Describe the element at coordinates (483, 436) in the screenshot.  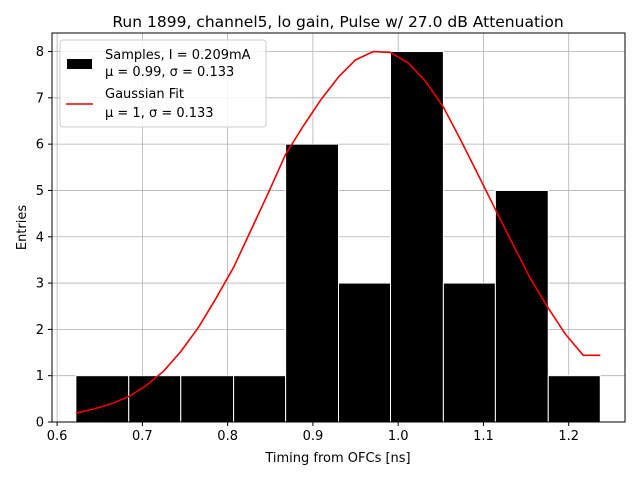
I see `x-tick-label: 1.1` at that location.